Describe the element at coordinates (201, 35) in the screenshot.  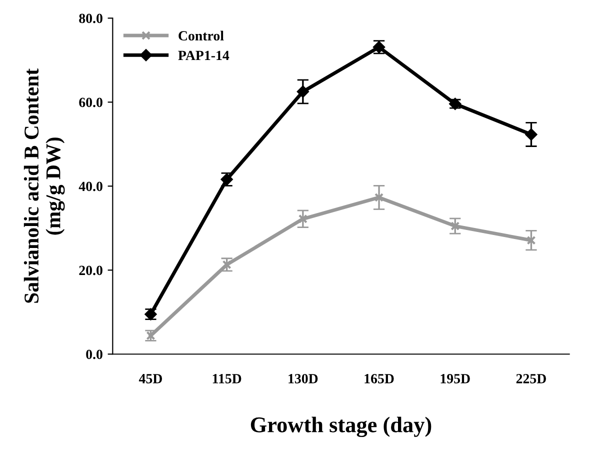
I see `legend-label: Control` at that location.